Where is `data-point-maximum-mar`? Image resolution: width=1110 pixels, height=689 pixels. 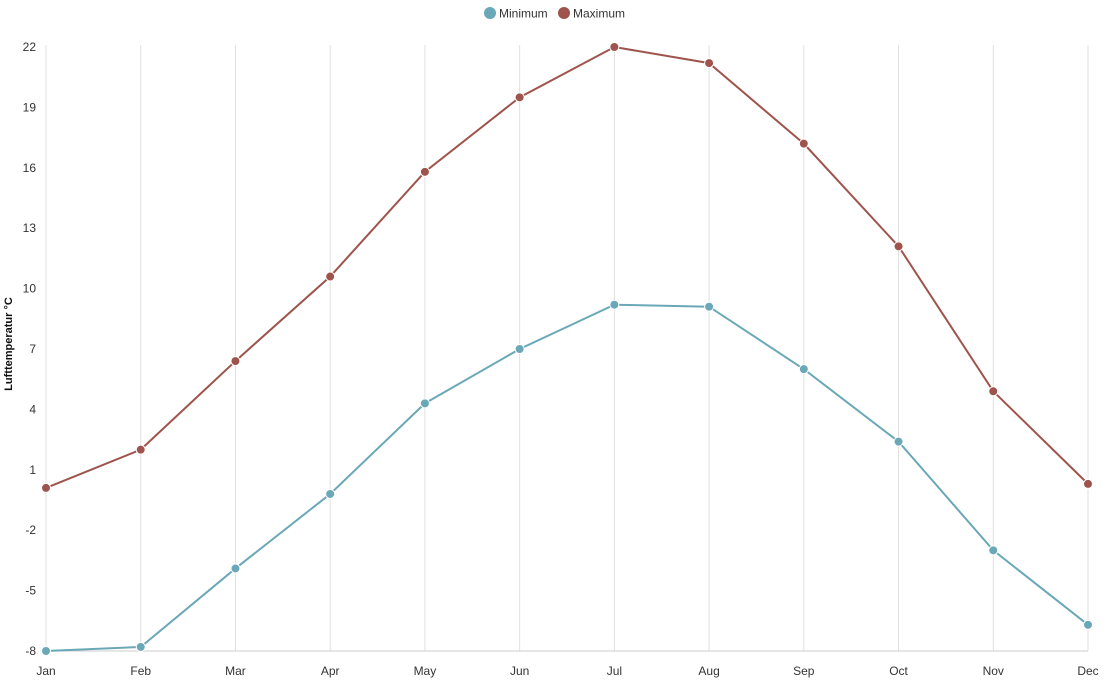 data-point-maximum-mar is located at coordinates (235, 361).